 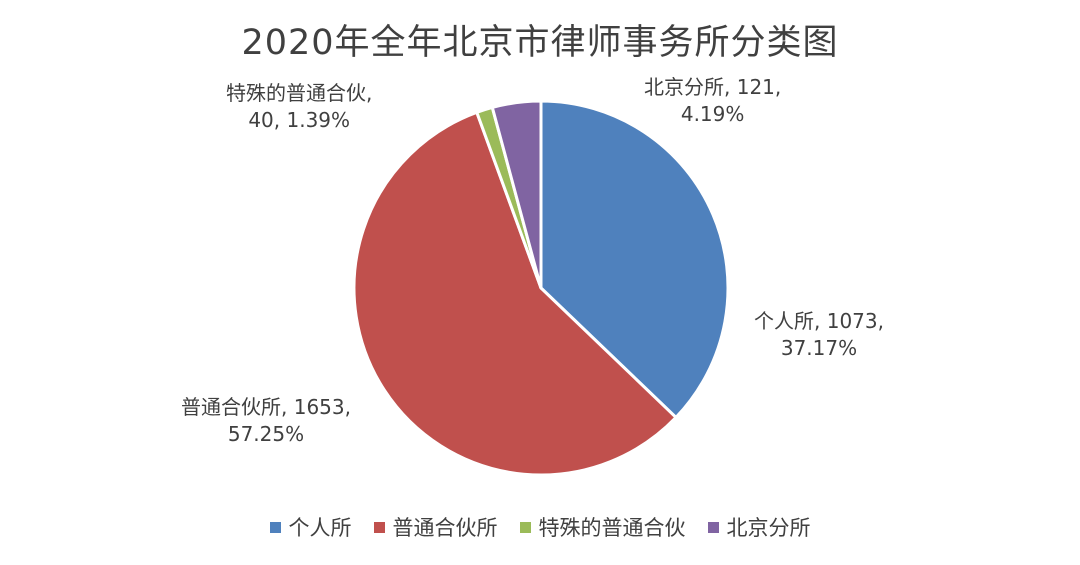 I want to click on chart-title: 2020年全年北京市律师事务所分类图, so click(x=540, y=43).